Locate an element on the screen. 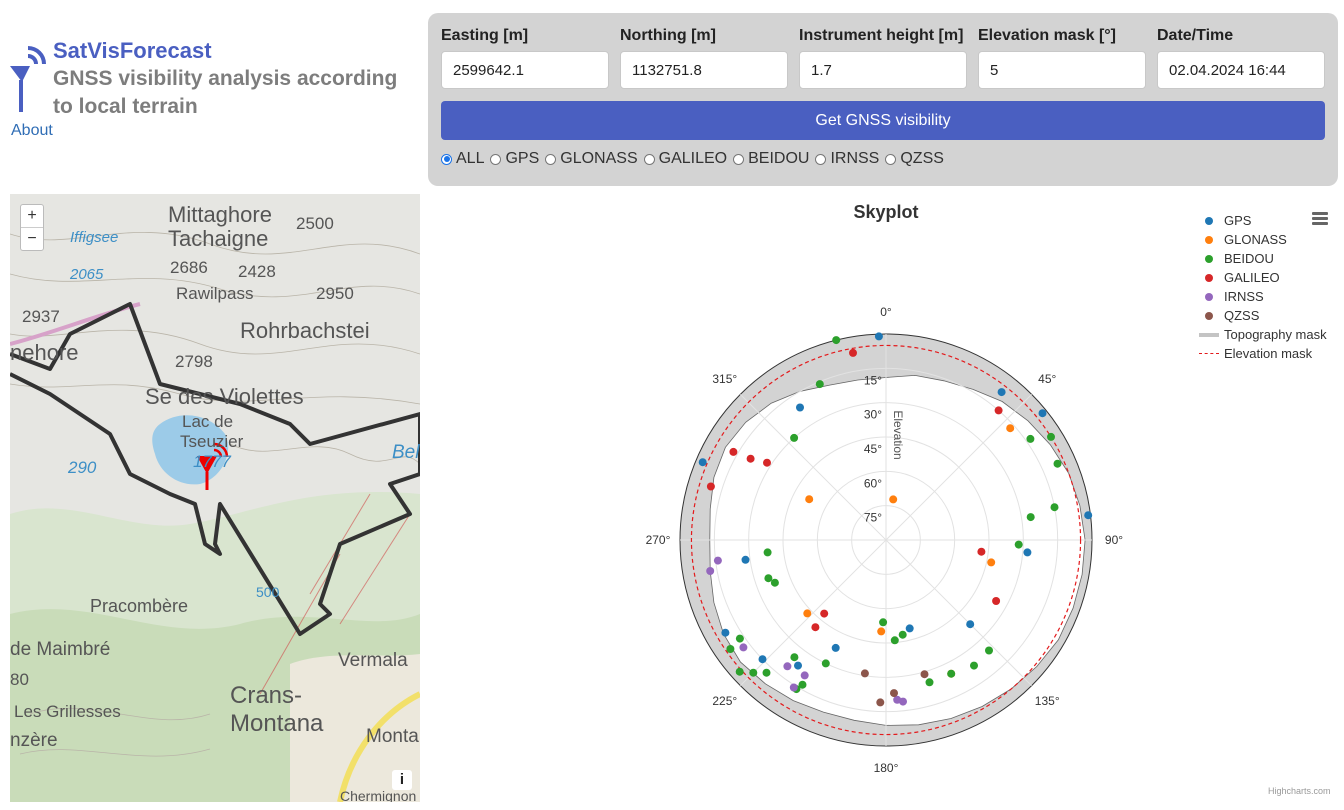  map-place-label: Se des Violettes is located at coordinates (224, 396).